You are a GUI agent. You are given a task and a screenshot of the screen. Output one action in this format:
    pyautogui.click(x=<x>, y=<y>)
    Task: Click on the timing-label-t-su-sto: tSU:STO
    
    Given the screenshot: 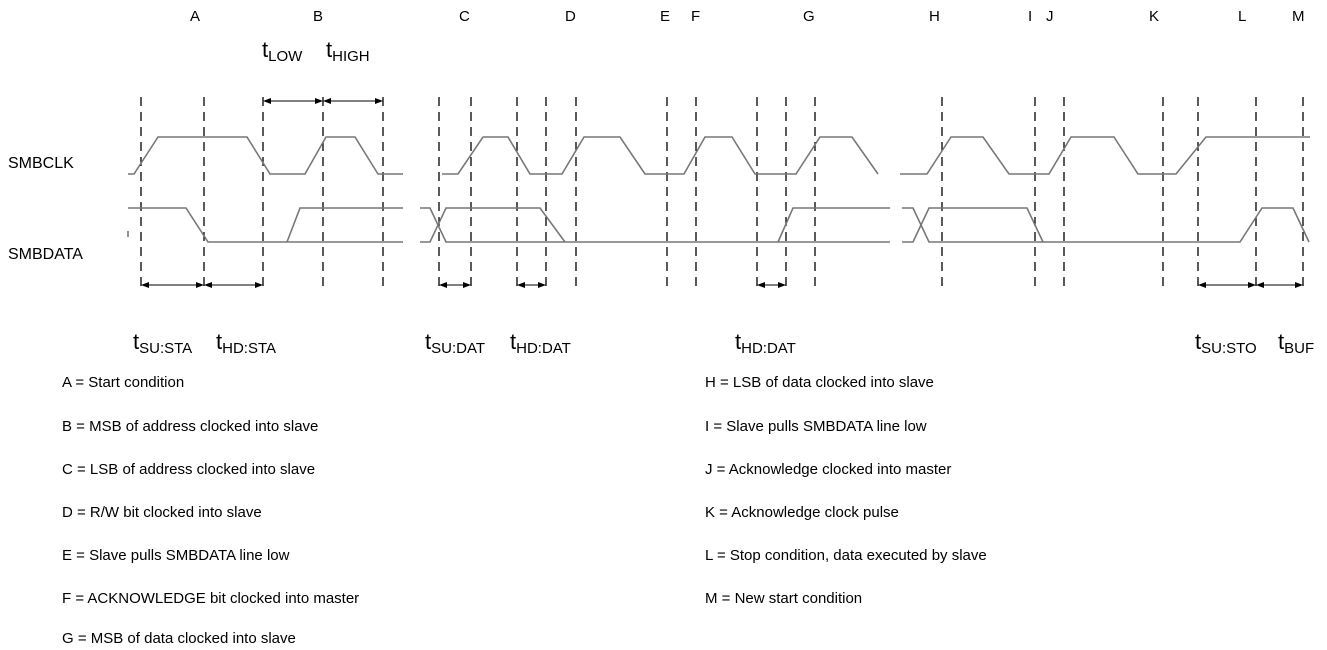 What is the action you would take?
    pyautogui.click(x=1226, y=343)
    